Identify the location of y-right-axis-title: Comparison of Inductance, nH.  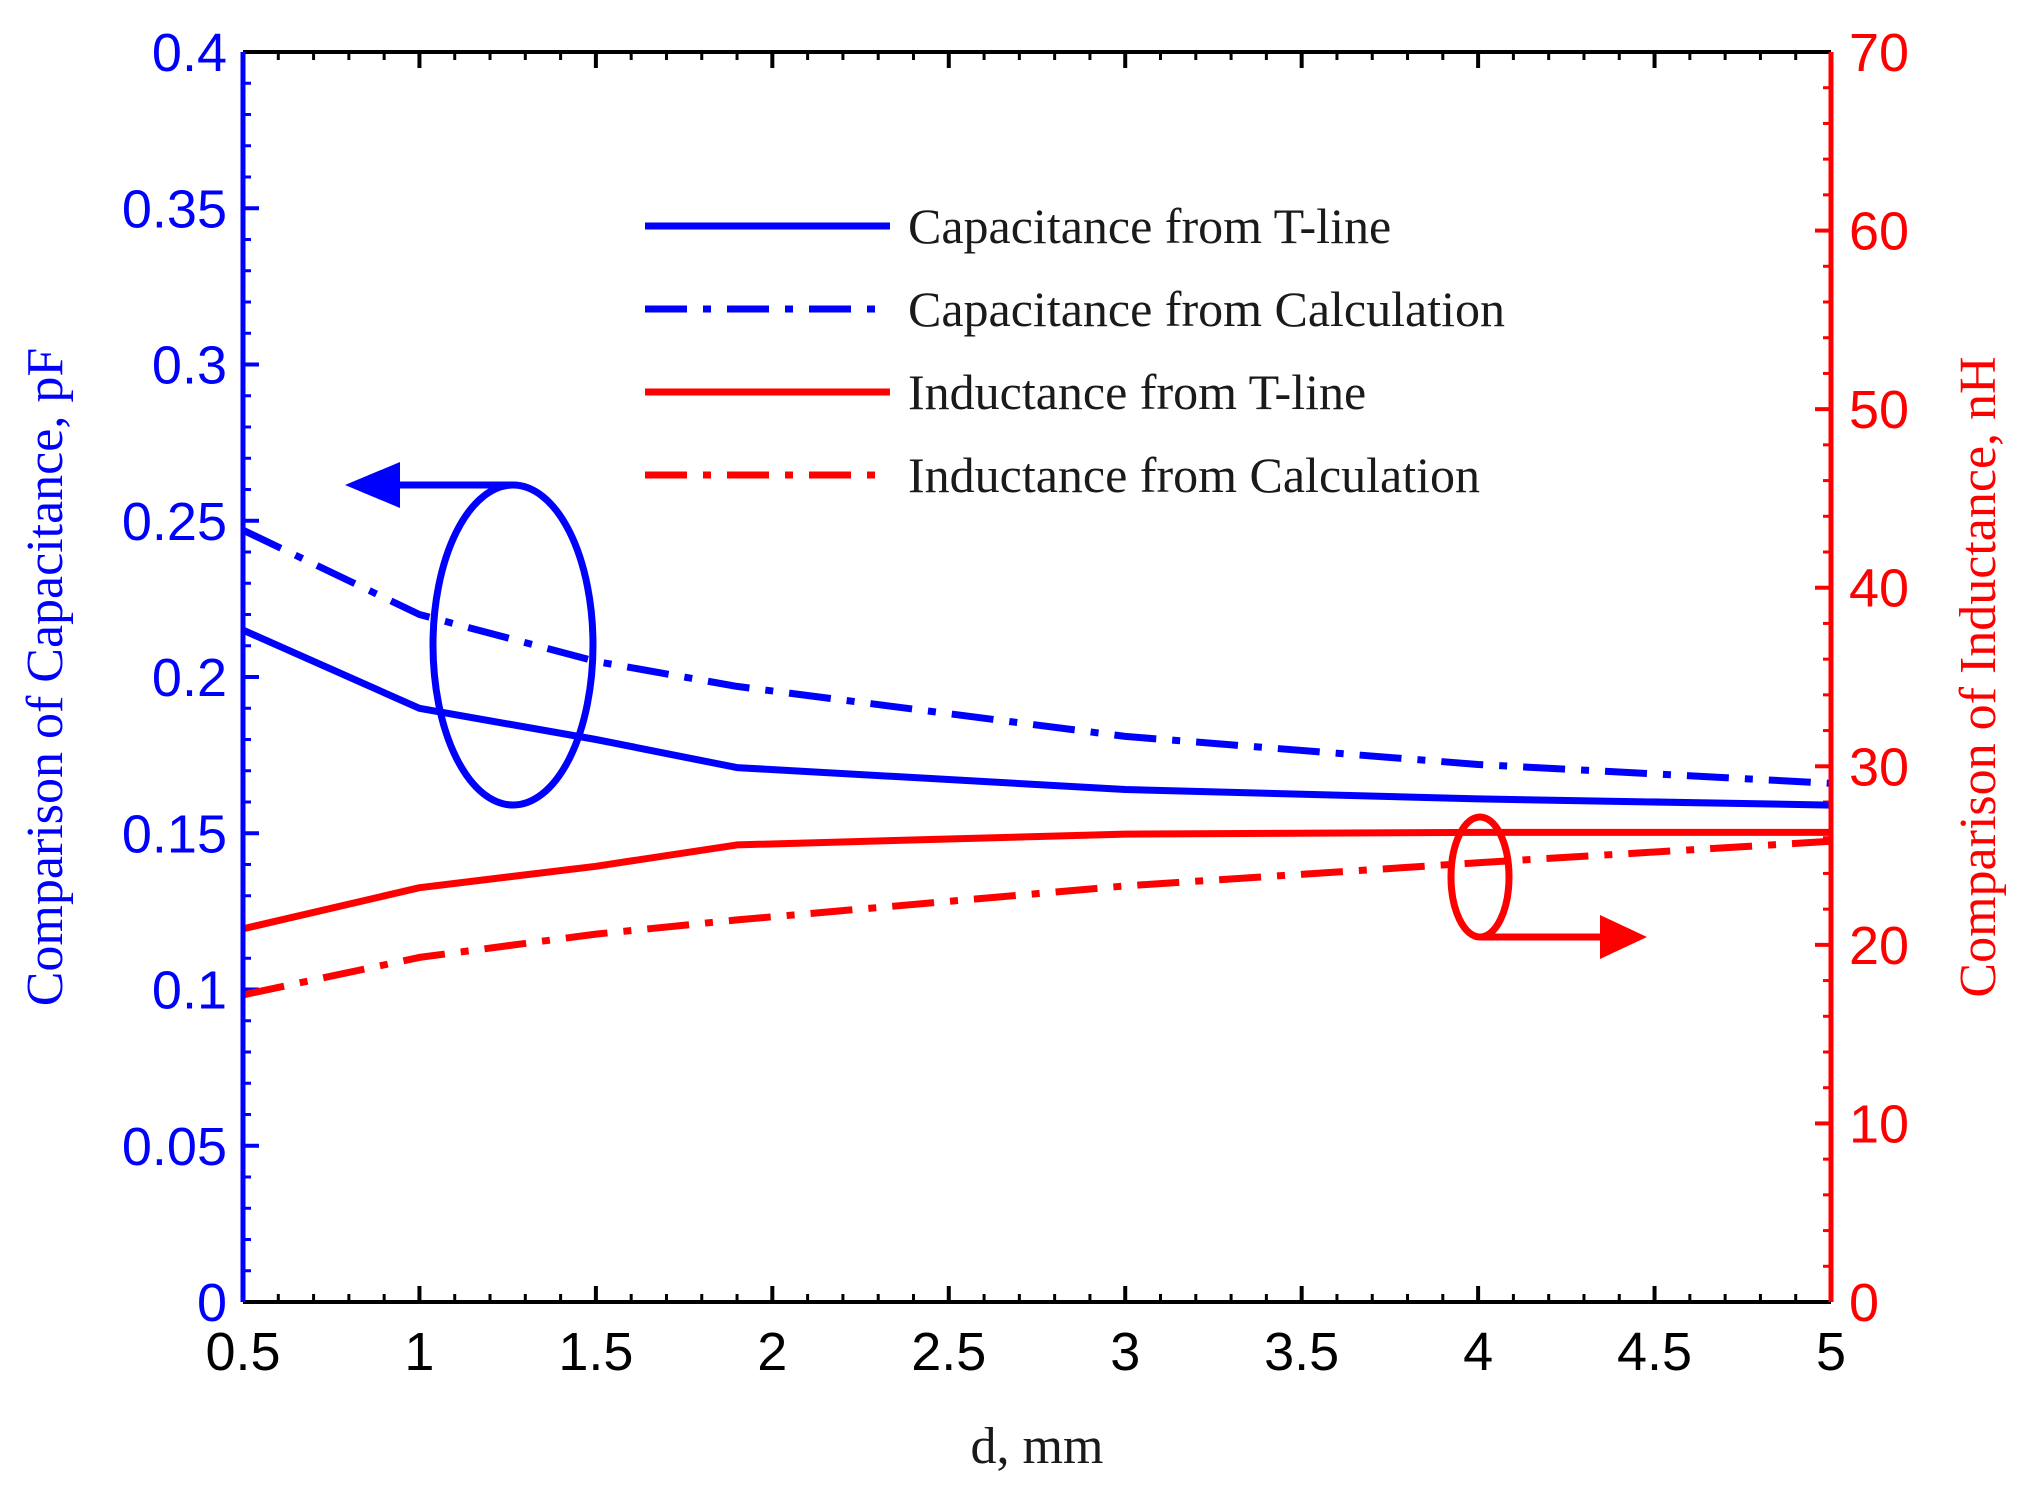
(1978, 676).